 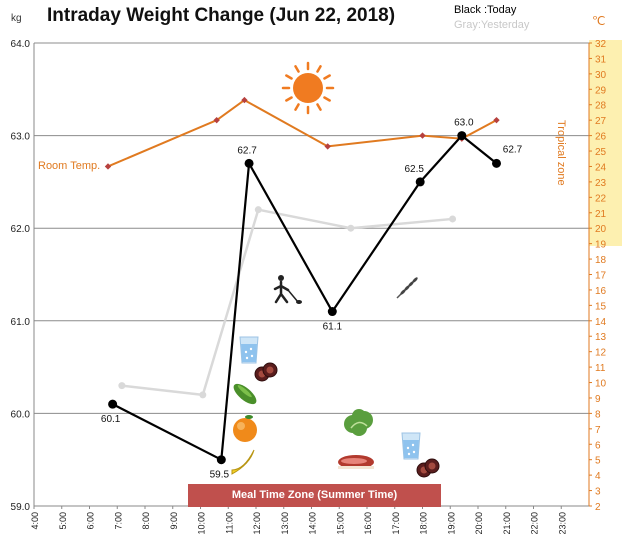 I want to click on y-right-tick-label: 19, so click(x=601, y=245).